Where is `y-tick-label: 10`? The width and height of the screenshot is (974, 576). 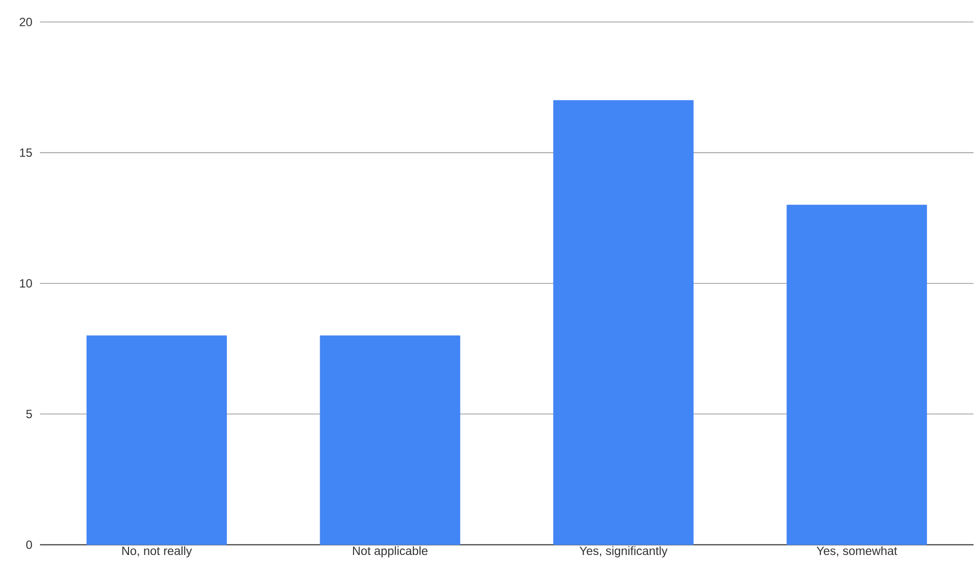
y-tick-label: 10 is located at coordinates (26, 283).